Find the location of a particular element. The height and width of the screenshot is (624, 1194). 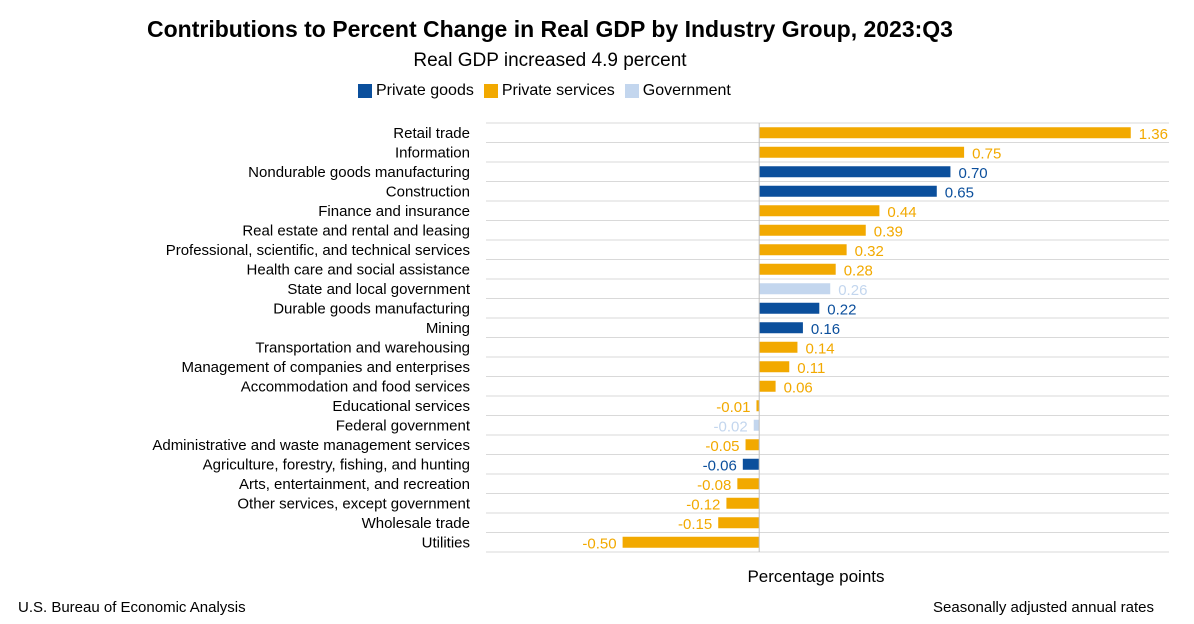

category-label: Mining is located at coordinates (448, 328).